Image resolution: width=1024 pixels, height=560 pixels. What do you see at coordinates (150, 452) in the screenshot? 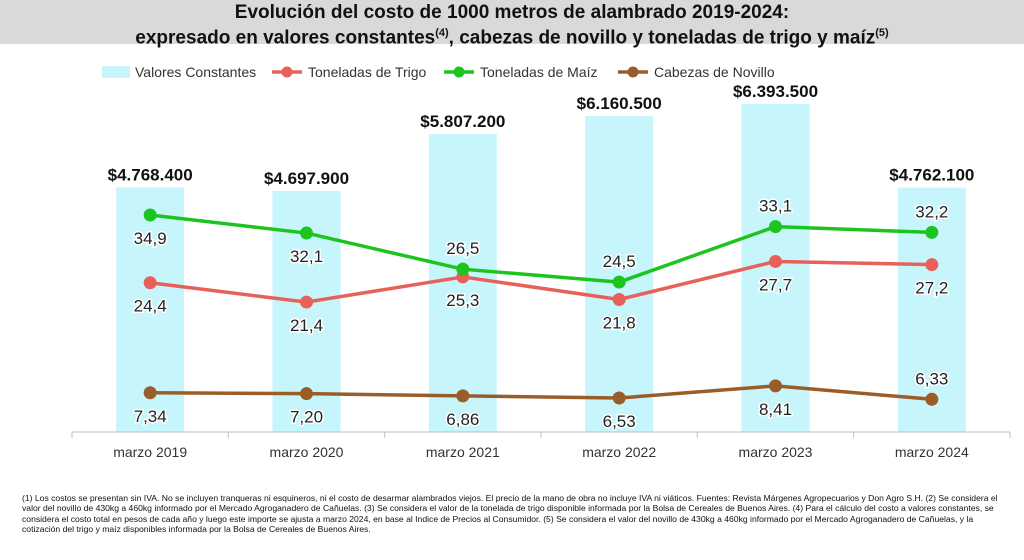
I see `x-tick-label: marzo 2019` at bounding box center [150, 452].